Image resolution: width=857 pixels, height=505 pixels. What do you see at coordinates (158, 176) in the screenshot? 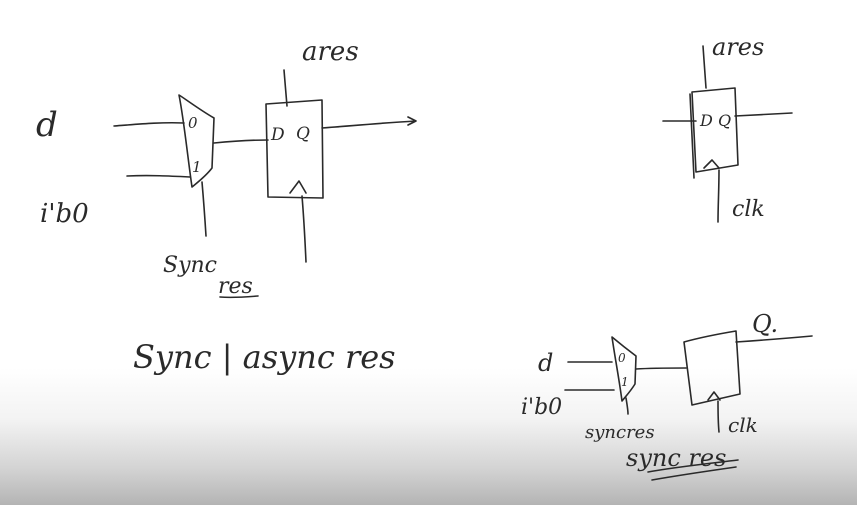
I see `wire-ib0-to-mux` at bounding box center [158, 176].